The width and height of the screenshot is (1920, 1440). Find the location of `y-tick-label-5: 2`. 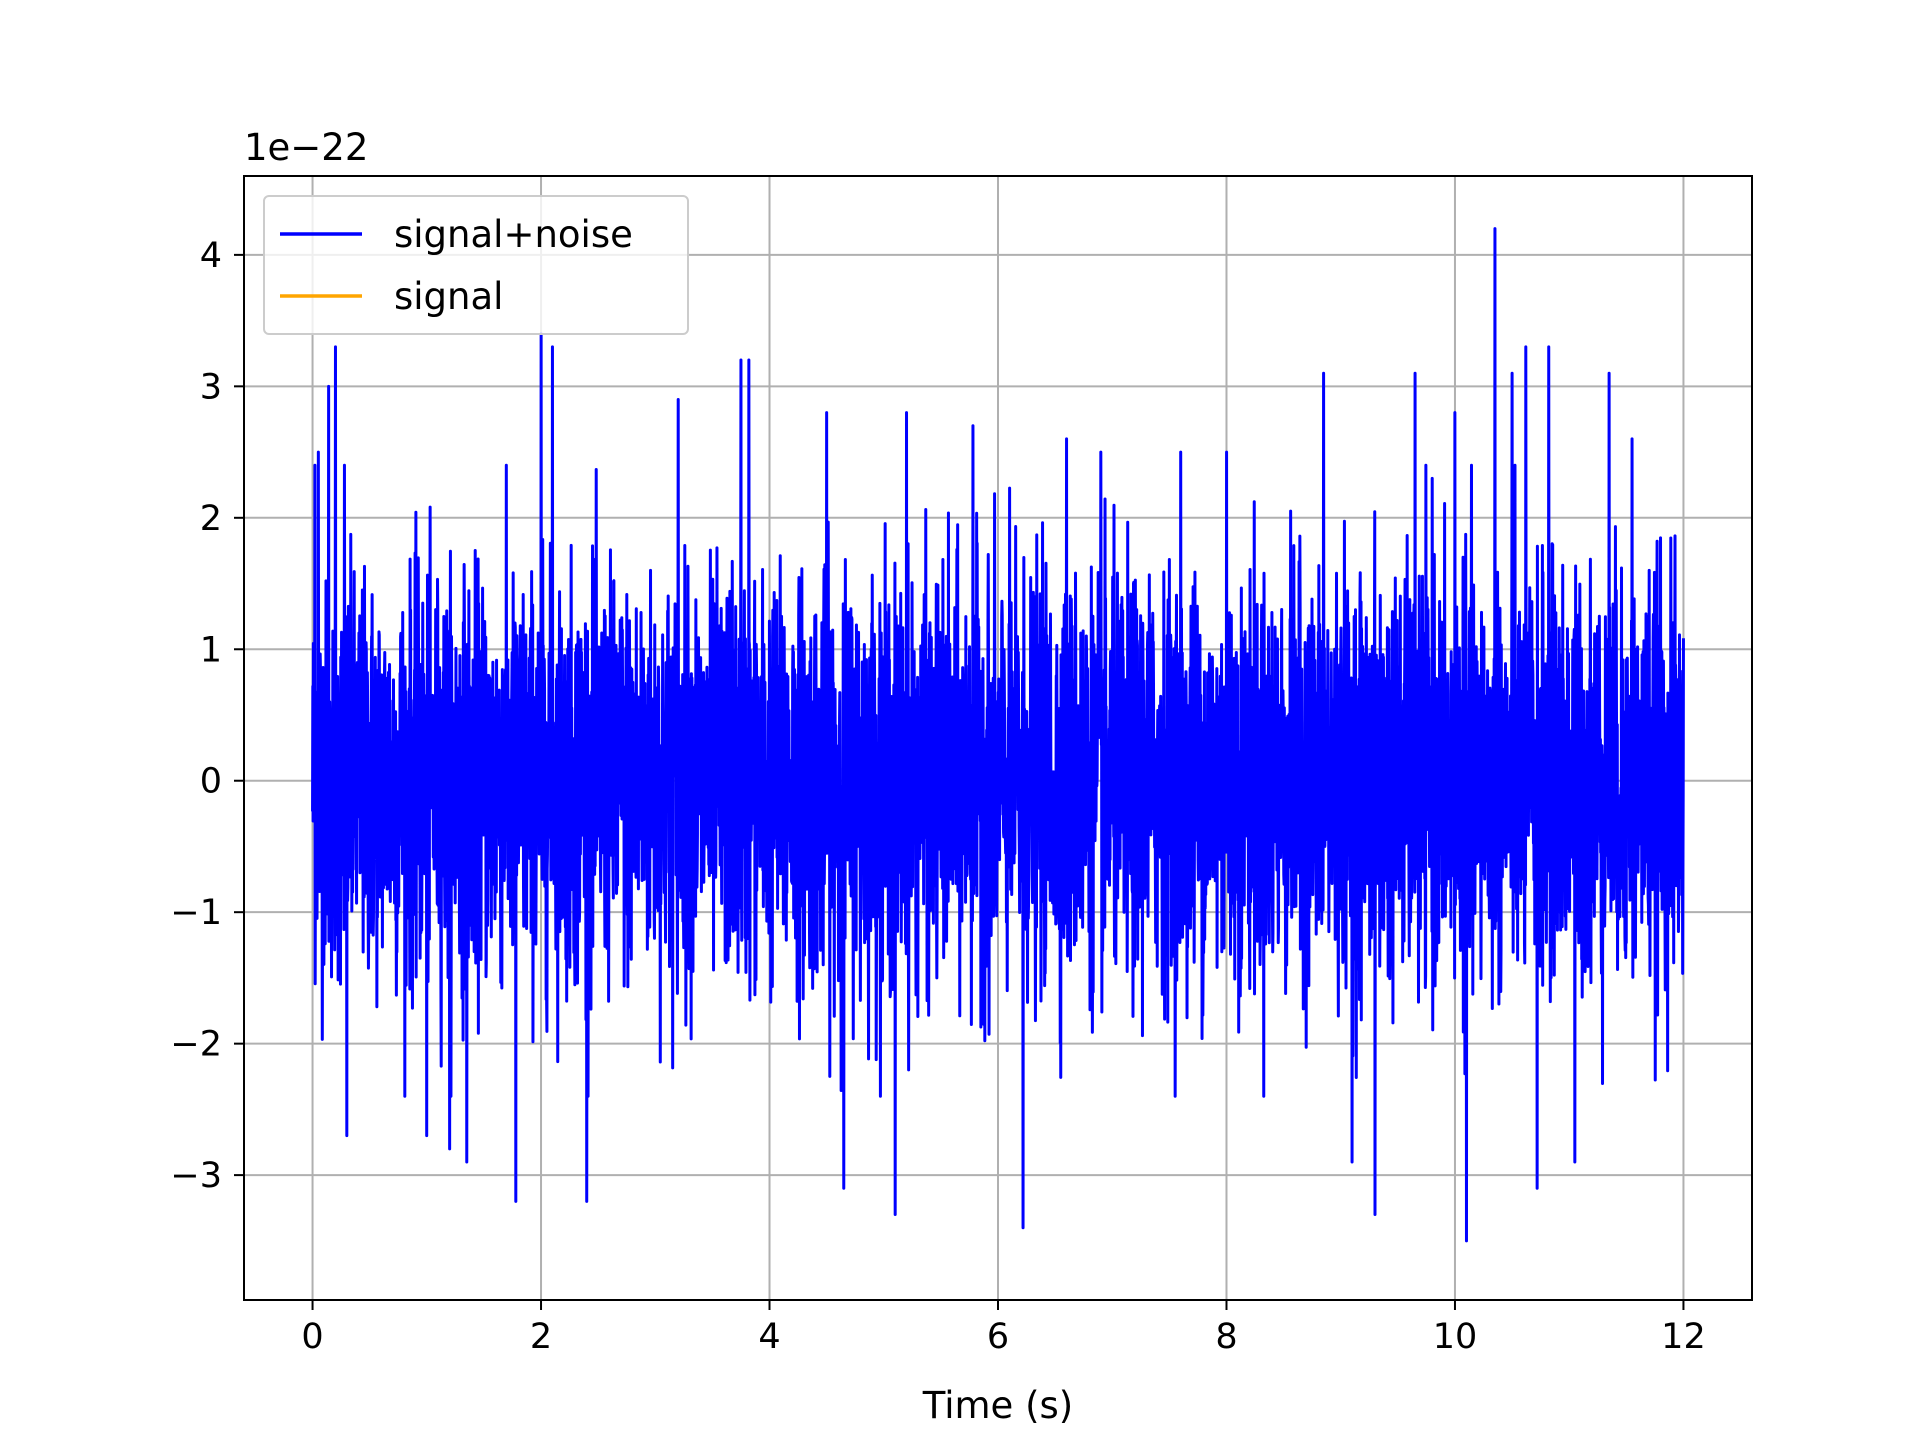

y-tick-label-5: 2 is located at coordinates (211, 519).